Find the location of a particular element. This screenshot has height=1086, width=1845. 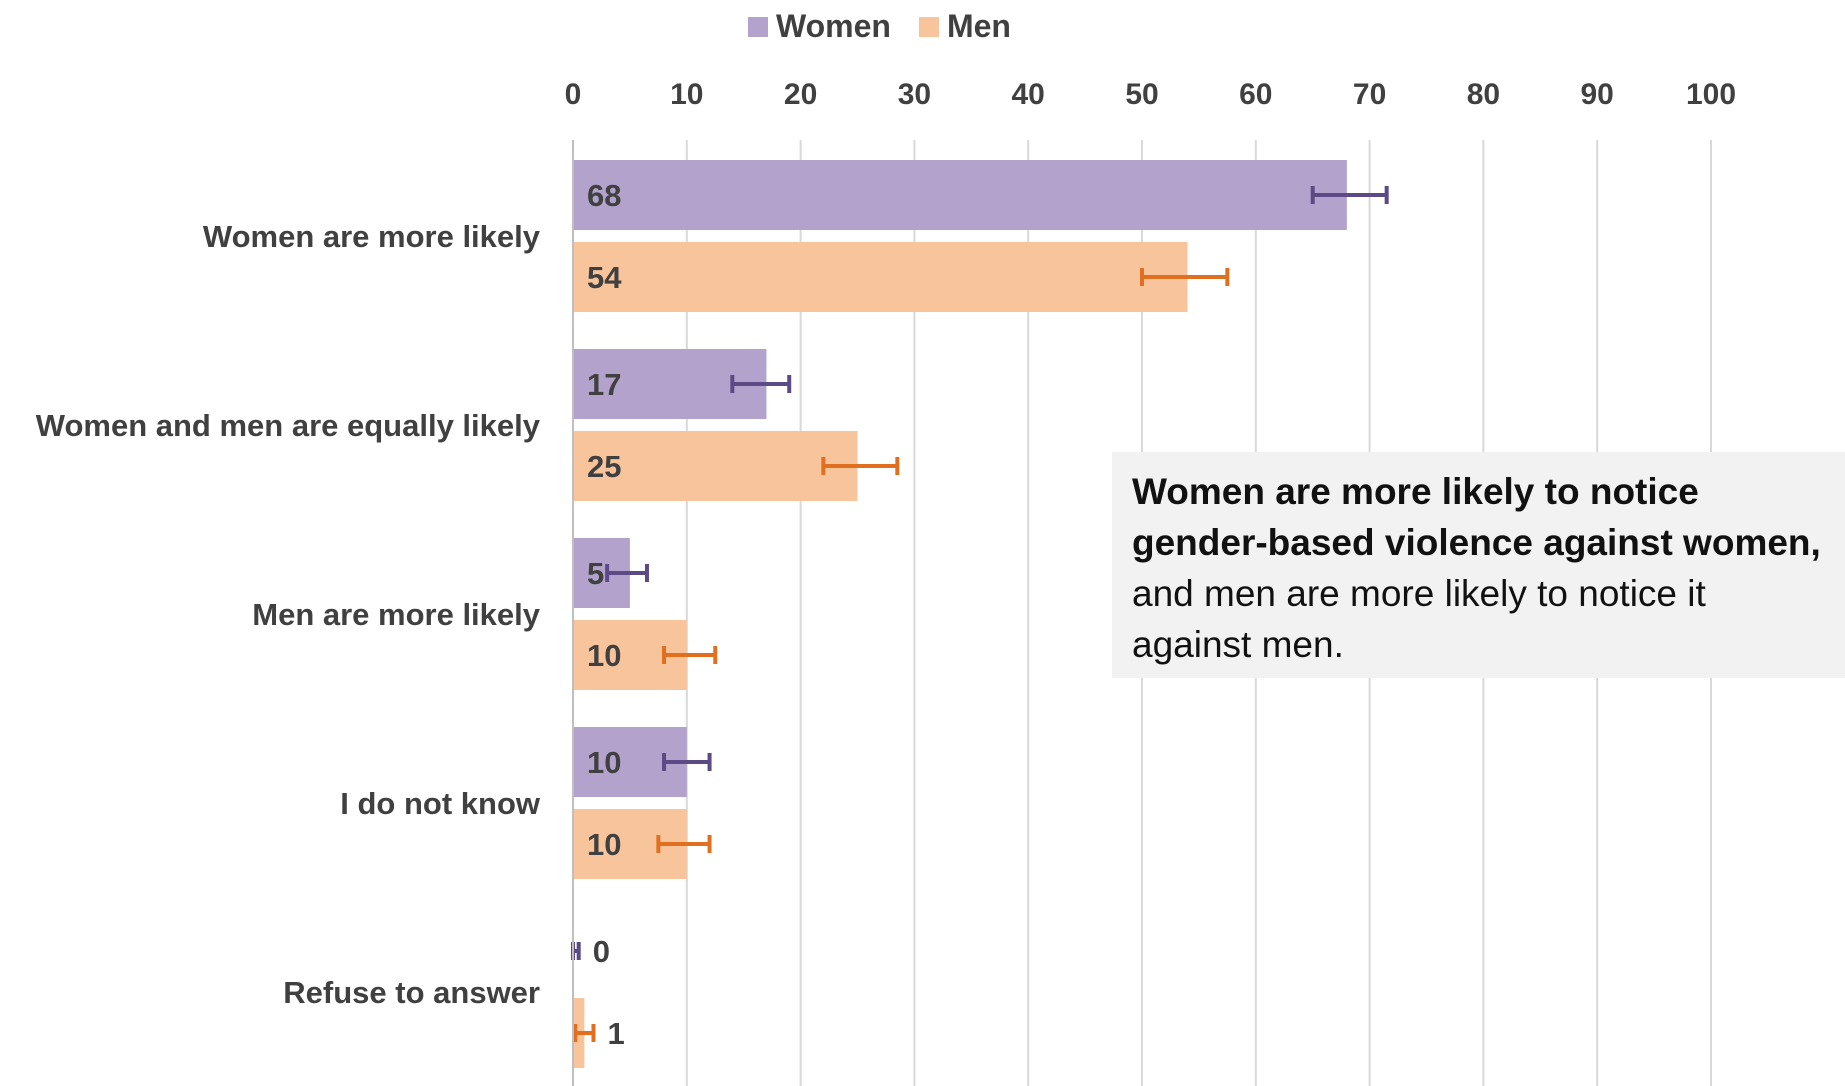

data-label-women: 0 is located at coordinates (601, 951).